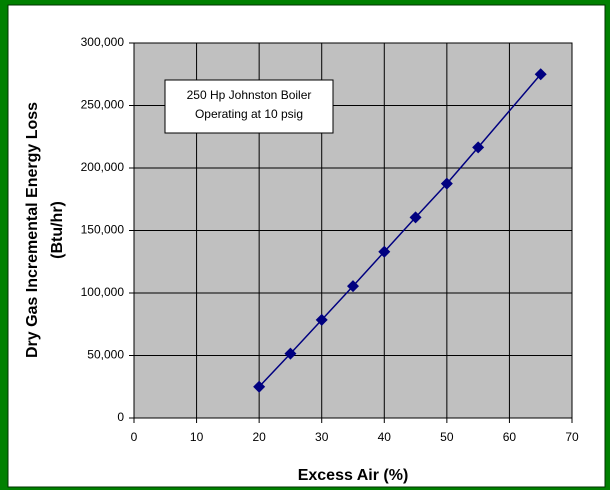  What do you see at coordinates (57, 230) in the screenshot?
I see `y-axis-label: (Btu/hr)` at bounding box center [57, 230].